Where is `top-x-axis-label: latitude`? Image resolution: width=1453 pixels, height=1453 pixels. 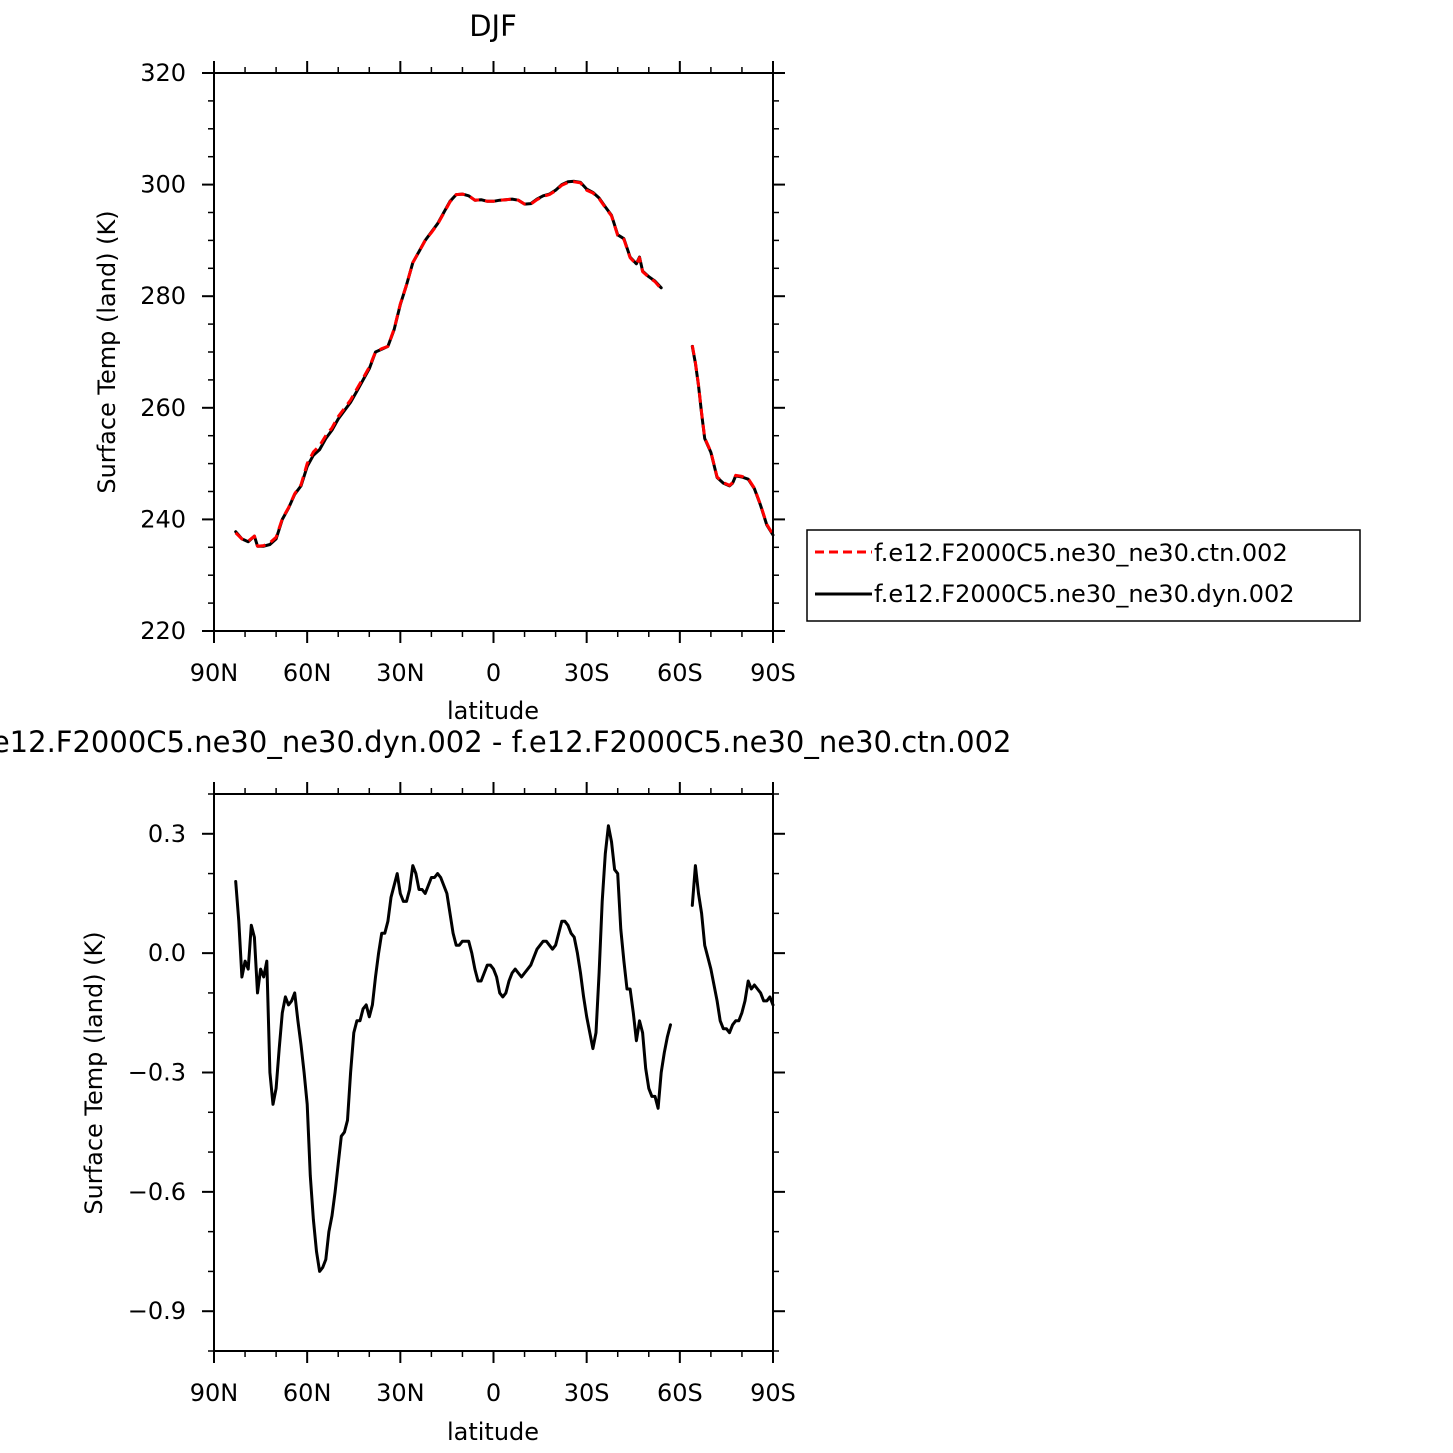
top-x-axis-label: latitude is located at coordinates (493, 711).